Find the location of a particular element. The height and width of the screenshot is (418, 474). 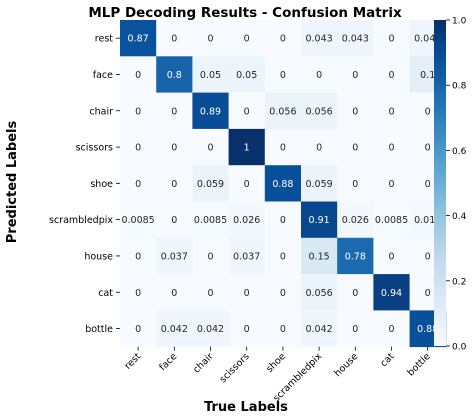

cell-value-label: 0.8 is located at coordinates (174, 75).